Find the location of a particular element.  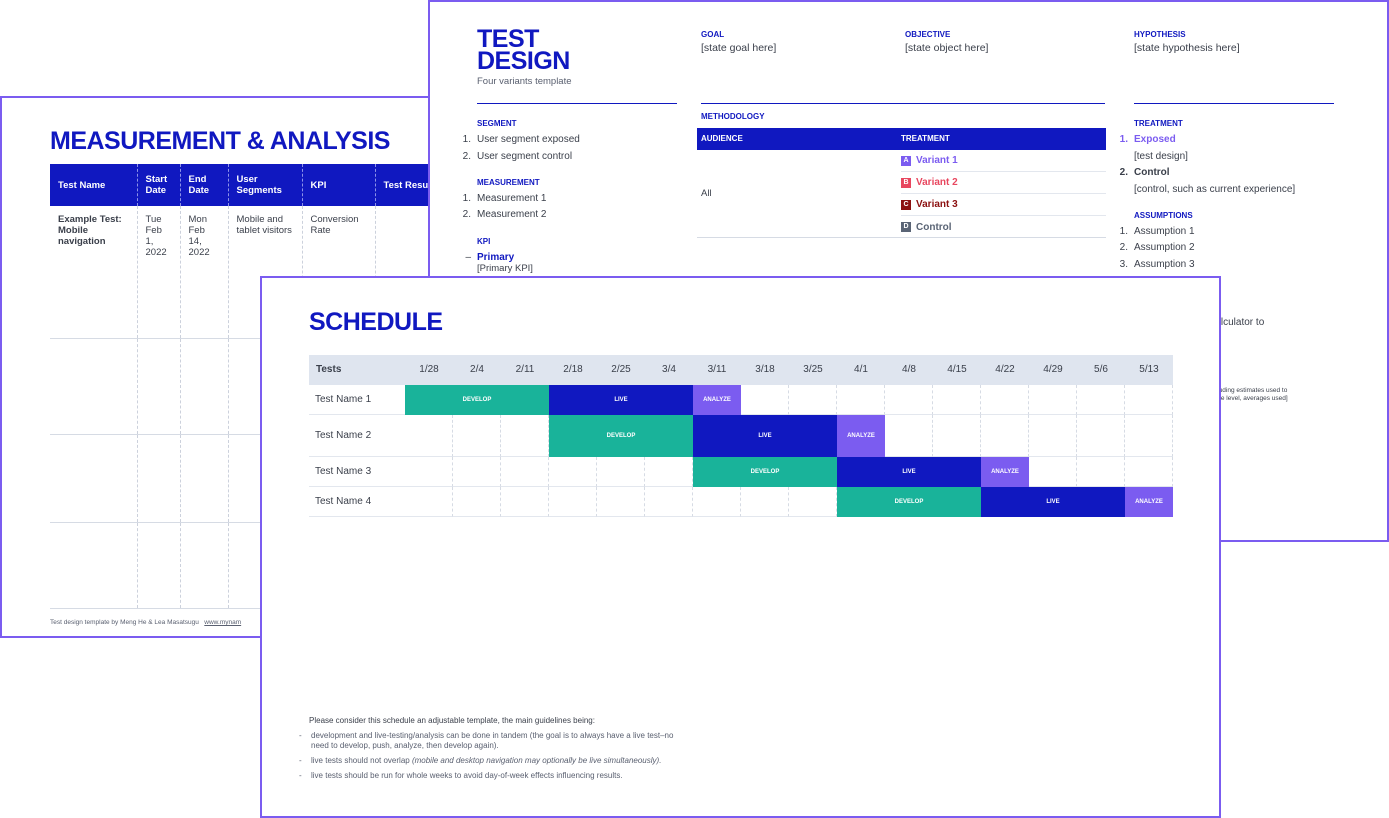

week-label: 4/8 is located at coordinates (909, 369).